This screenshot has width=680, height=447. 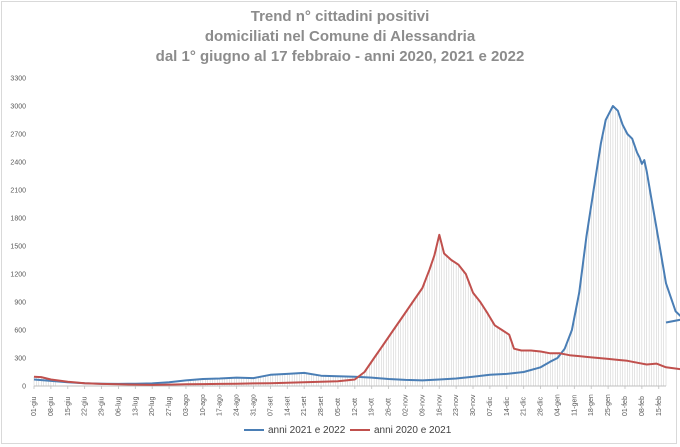 What do you see at coordinates (20, 331) in the screenshot?
I see `y-tick-label: 600` at bounding box center [20, 331].